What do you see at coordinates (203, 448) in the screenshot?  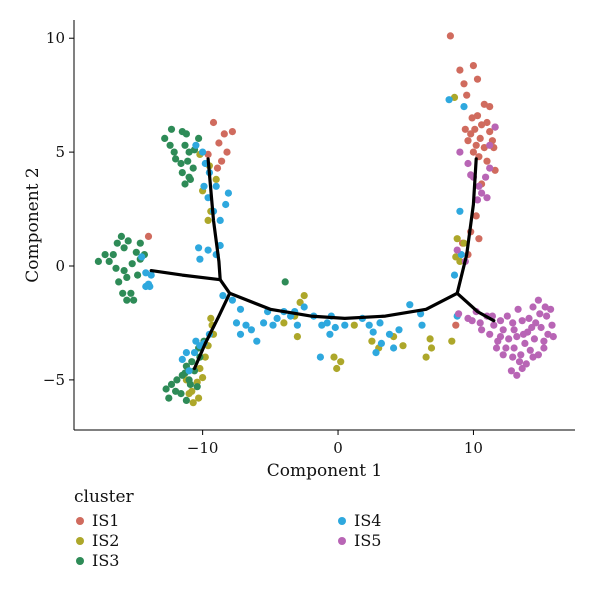 I see `x-tick-label--10: −10` at bounding box center [203, 448].